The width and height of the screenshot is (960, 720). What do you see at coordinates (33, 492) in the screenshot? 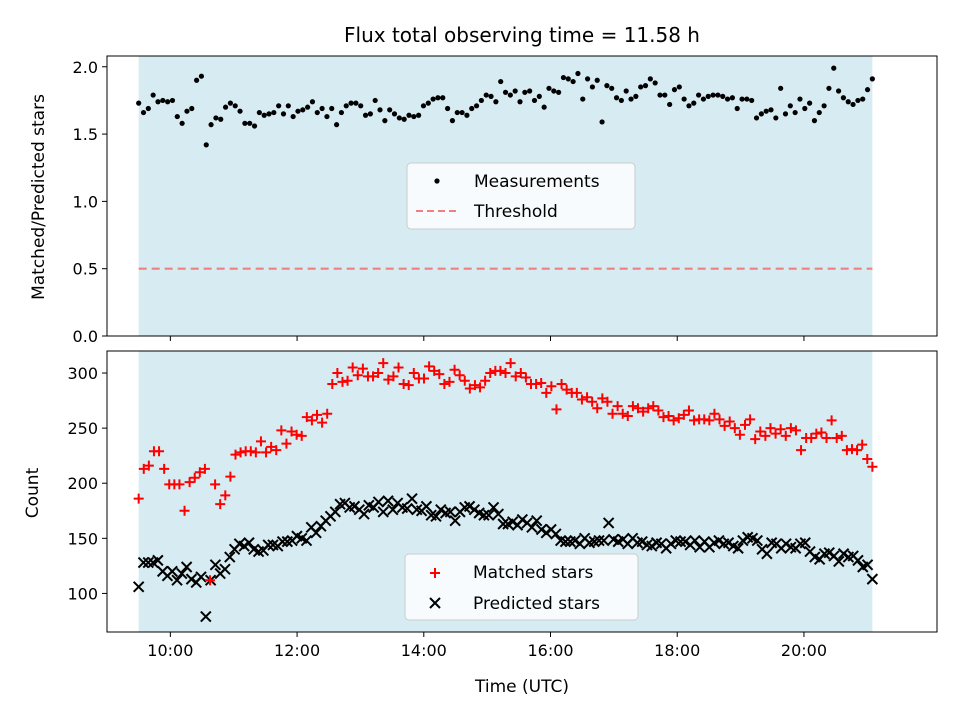
I see `count-y-axis-label: Count` at bounding box center [33, 492].